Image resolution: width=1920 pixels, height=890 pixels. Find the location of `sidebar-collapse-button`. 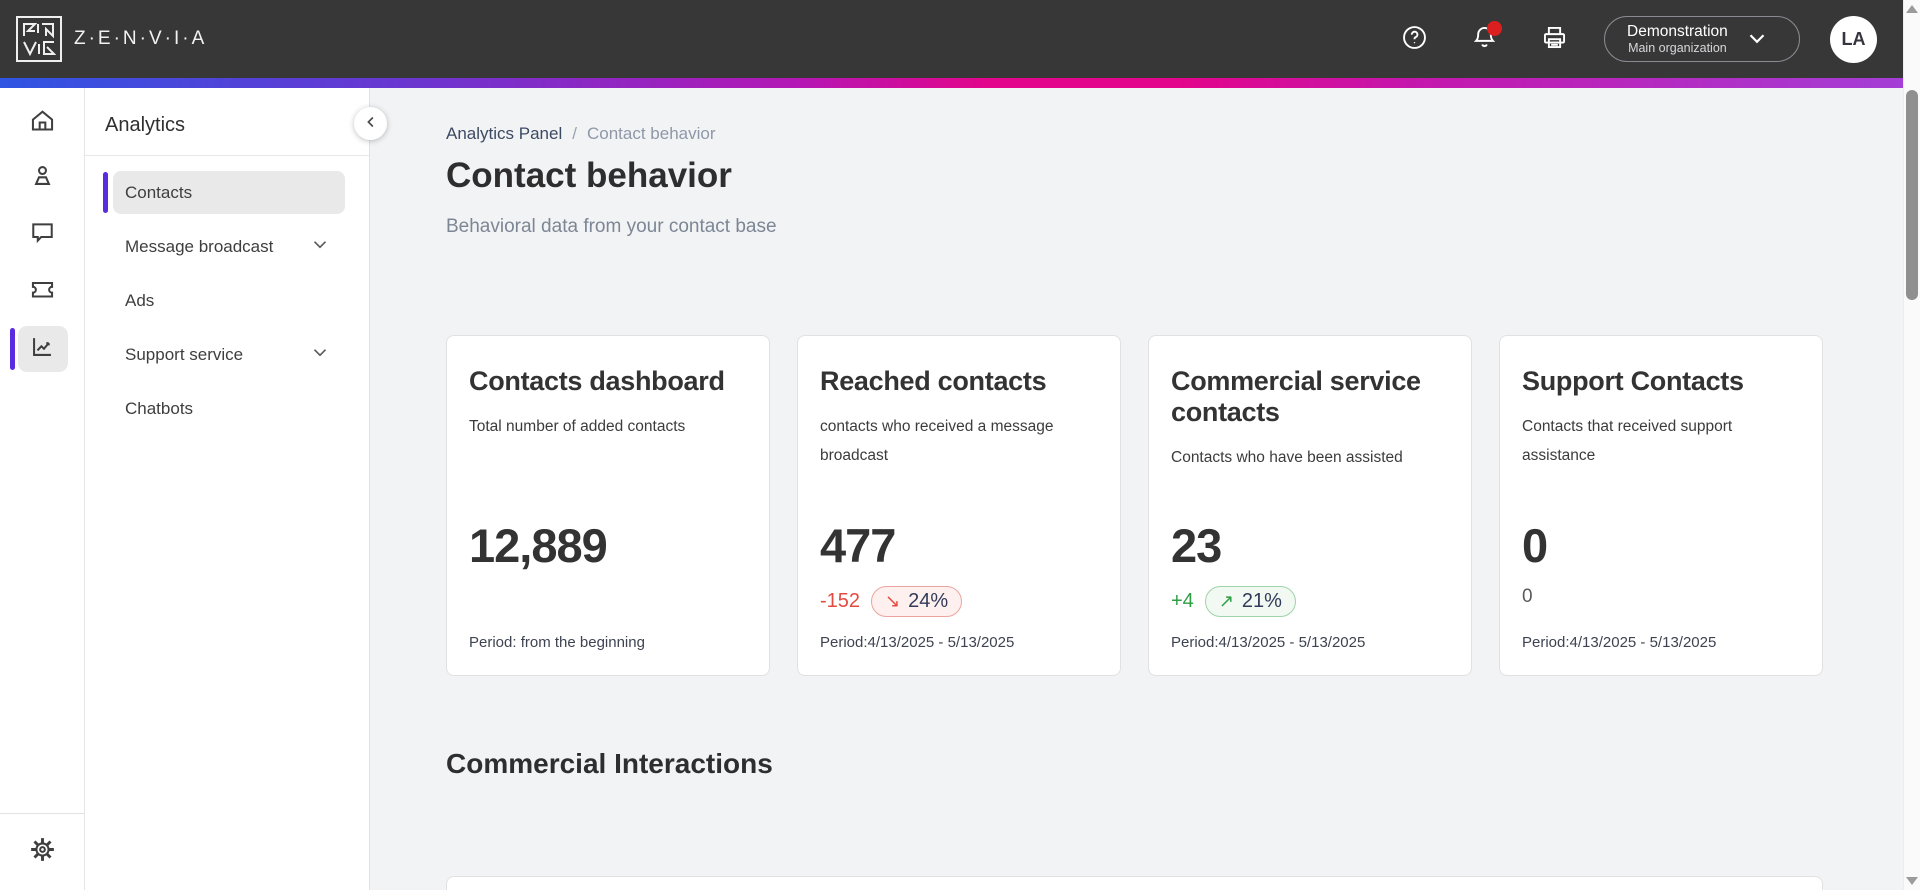

sidebar-collapse-button is located at coordinates (370, 123).